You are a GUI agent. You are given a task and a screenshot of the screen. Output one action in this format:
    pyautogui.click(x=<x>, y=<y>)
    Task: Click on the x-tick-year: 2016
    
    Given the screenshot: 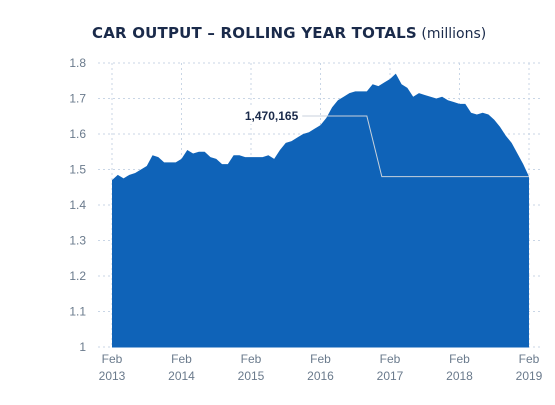 What is the action you would take?
    pyautogui.click(x=320, y=376)
    